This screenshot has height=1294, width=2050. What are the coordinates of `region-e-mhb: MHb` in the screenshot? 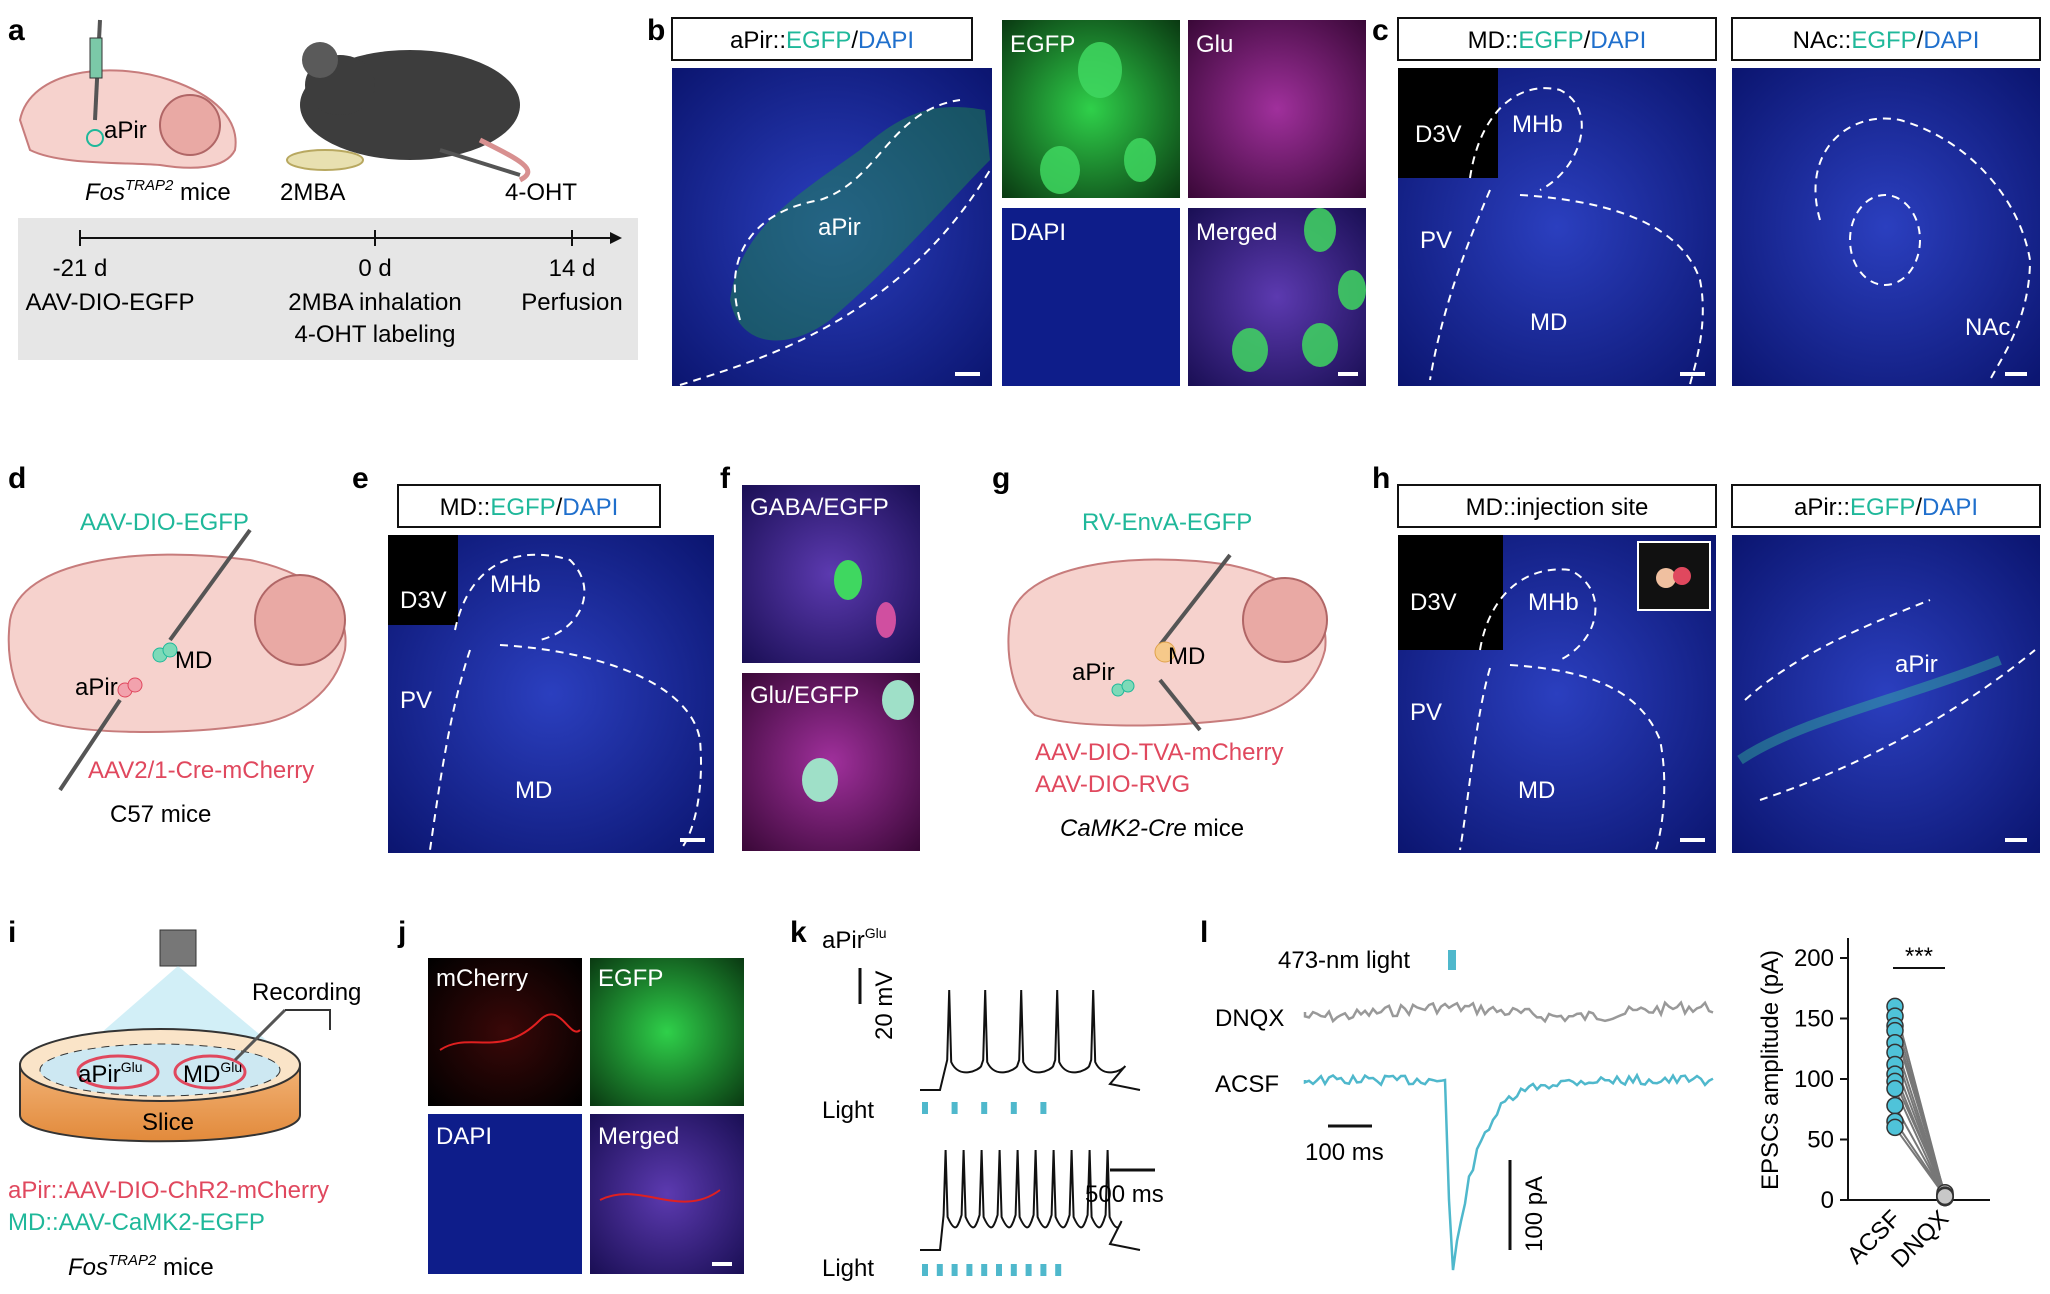 It's located at (515, 584).